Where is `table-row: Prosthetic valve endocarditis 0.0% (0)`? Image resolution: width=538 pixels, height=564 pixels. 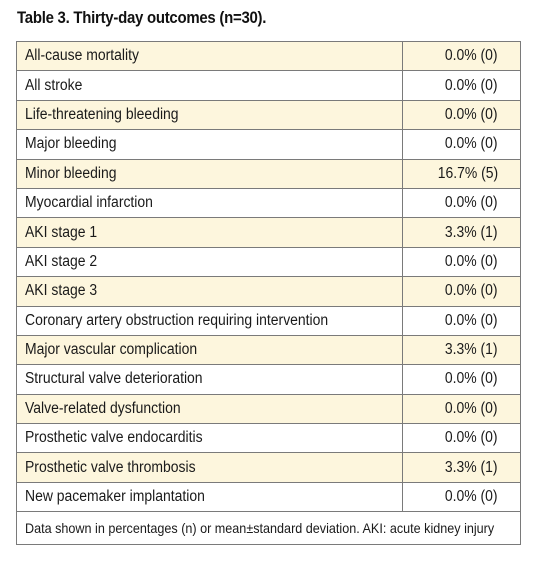 table-row: Prosthetic valve endocarditis 0.0% (0) is located at coordinates (268, 438).